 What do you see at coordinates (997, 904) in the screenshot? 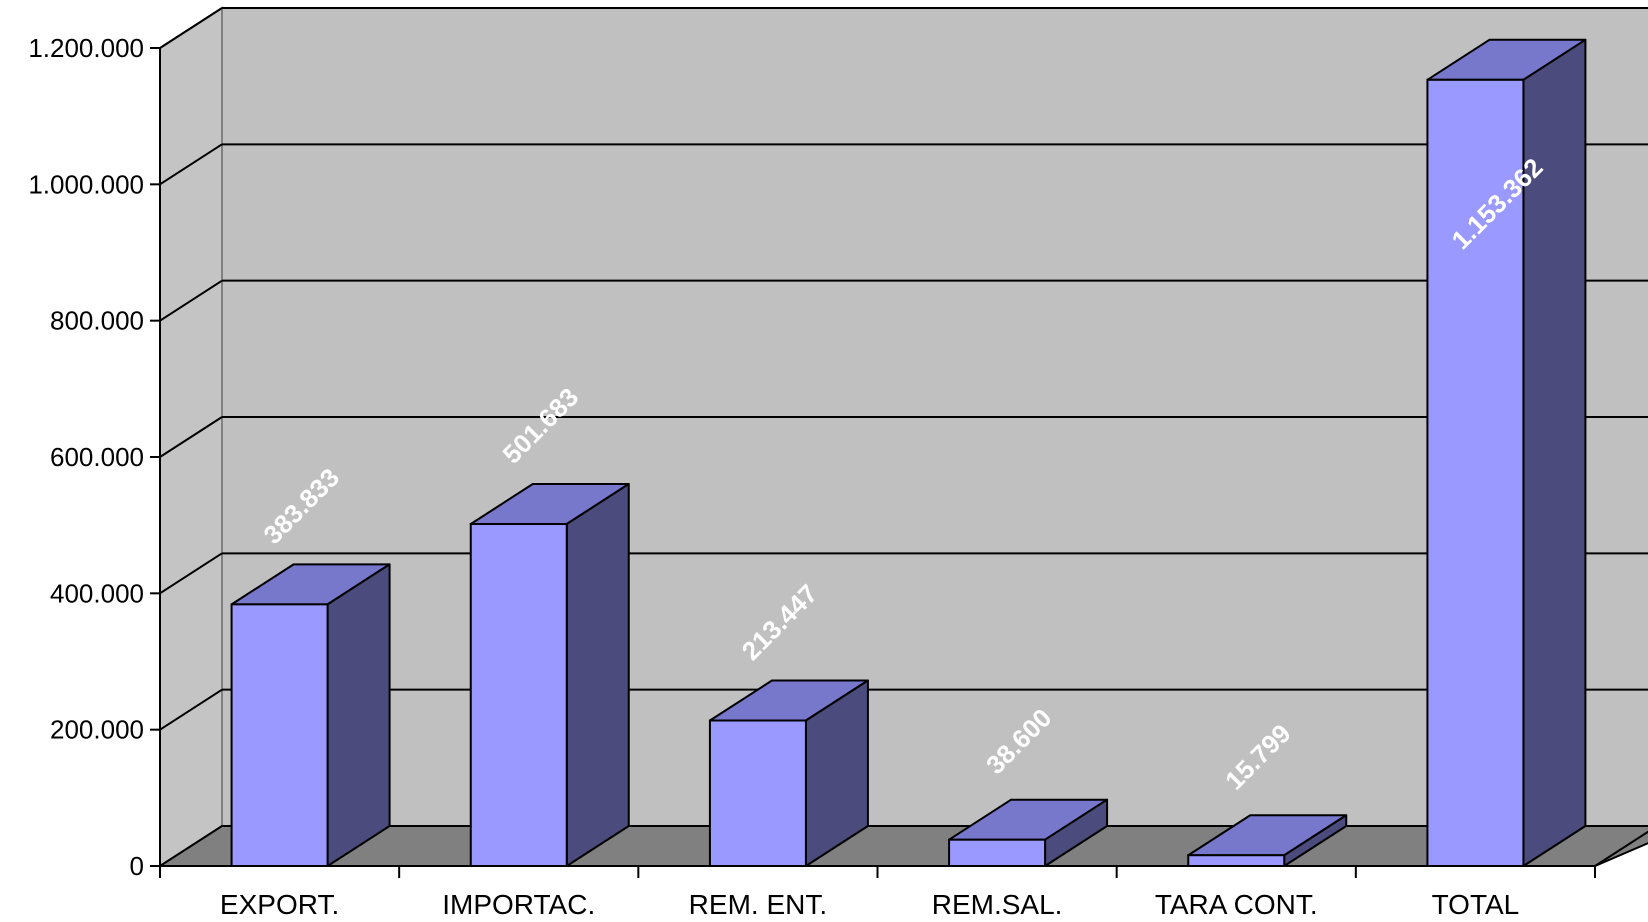
I see `x-tick-label: REM.SAL.` at bounding box center [997, 904].